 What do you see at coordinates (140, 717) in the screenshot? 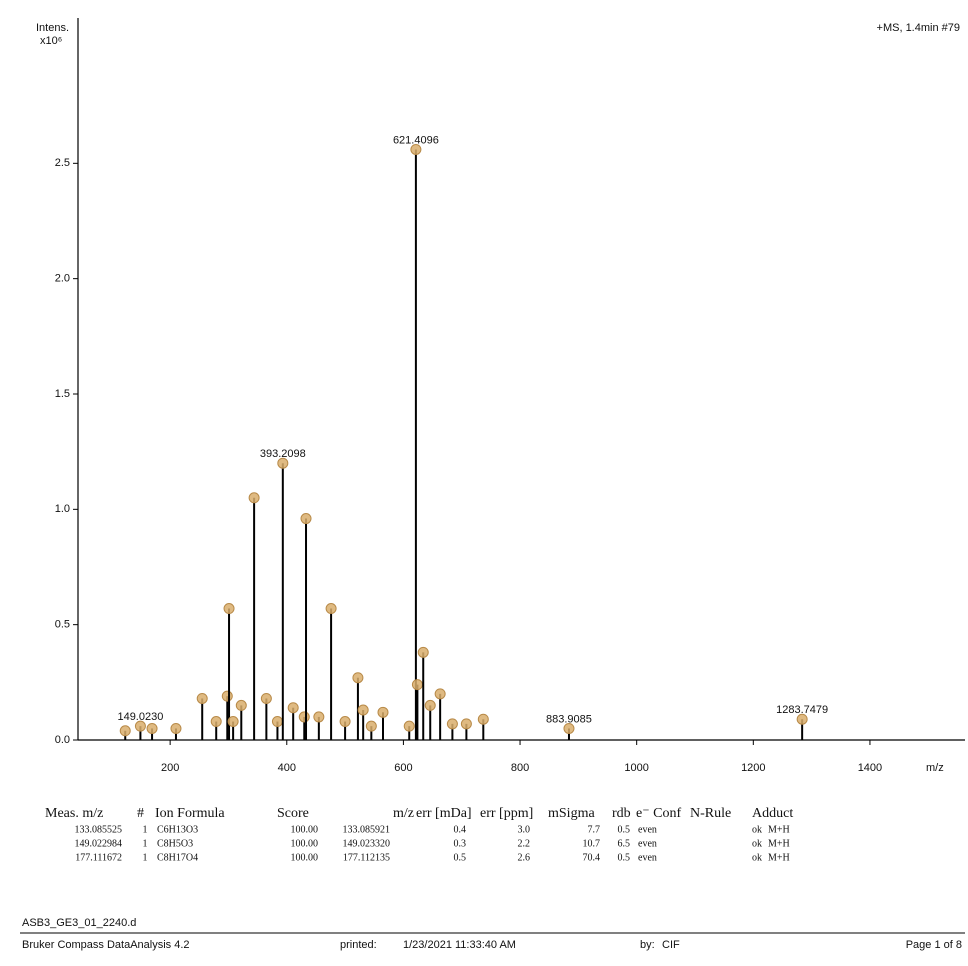
I see `peak-label: 149.0230` at bounding box center [140, 717].